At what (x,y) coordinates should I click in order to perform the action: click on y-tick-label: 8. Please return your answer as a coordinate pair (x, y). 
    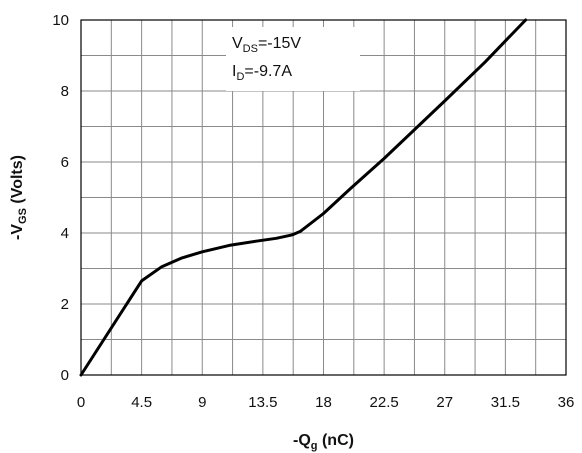
    Looking at the image, I should click on (65, 91).